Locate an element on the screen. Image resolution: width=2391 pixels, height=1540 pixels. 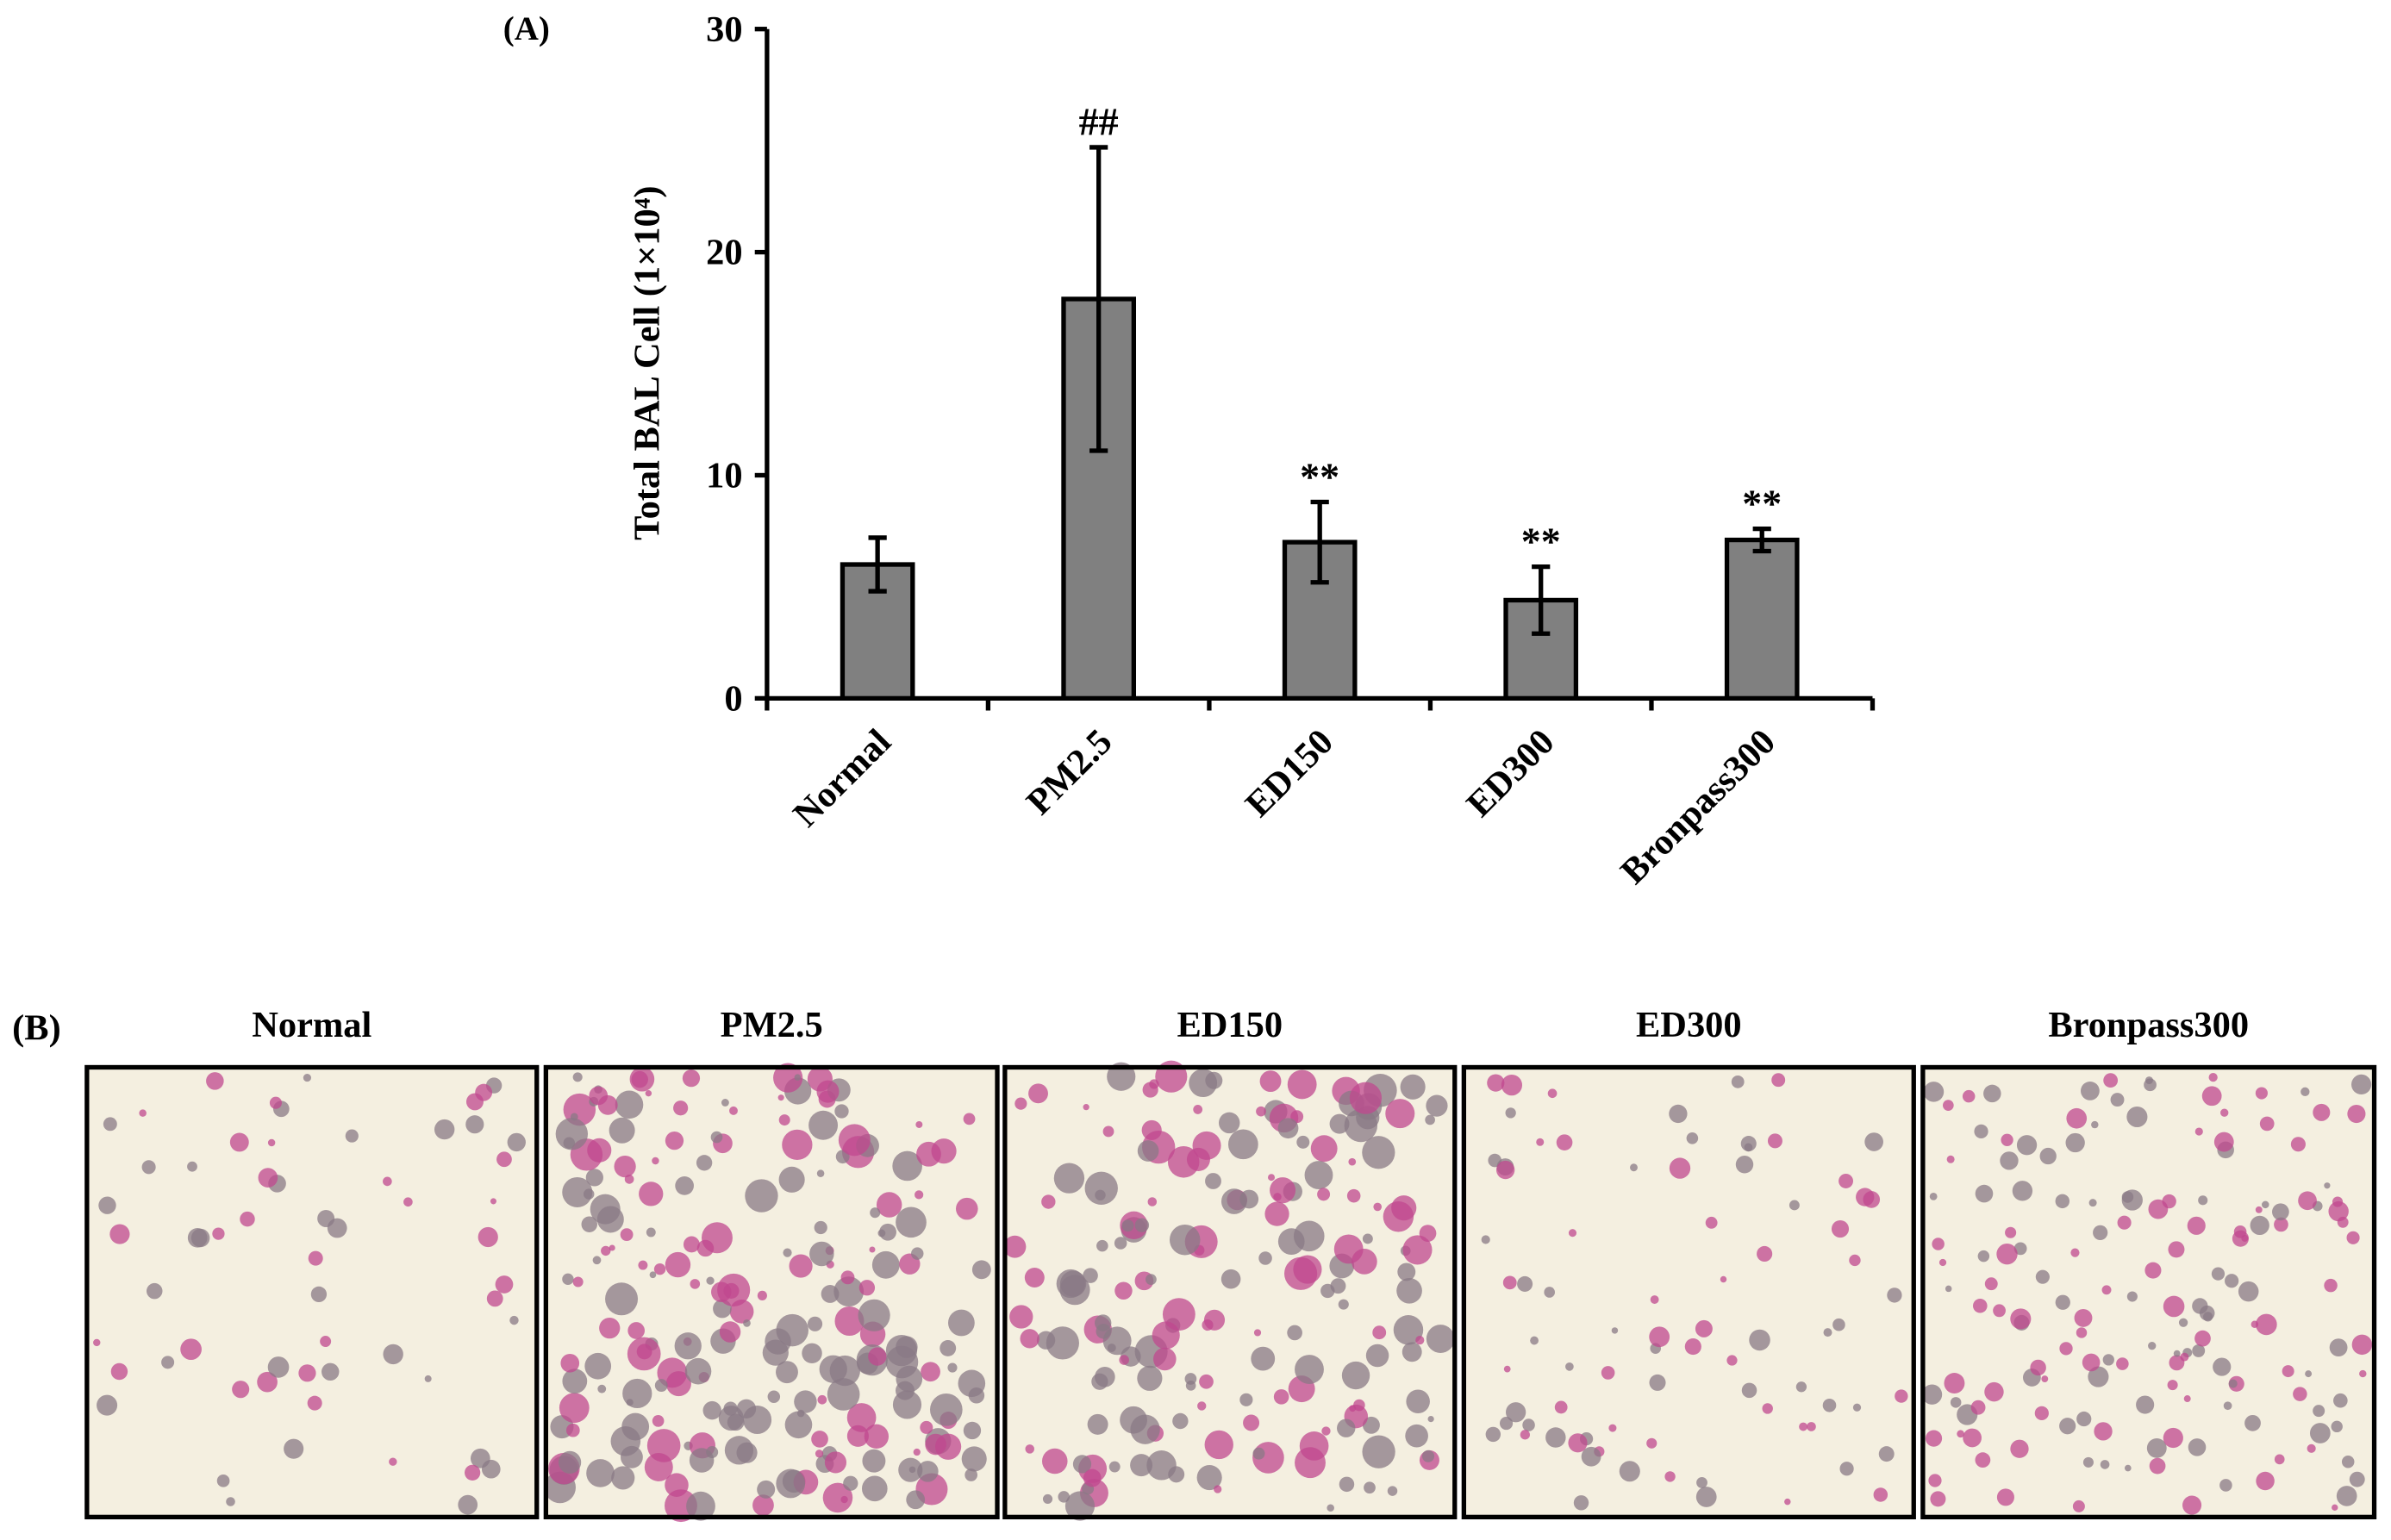
y-tick-label: 20 is located at coordinates (724, 253).